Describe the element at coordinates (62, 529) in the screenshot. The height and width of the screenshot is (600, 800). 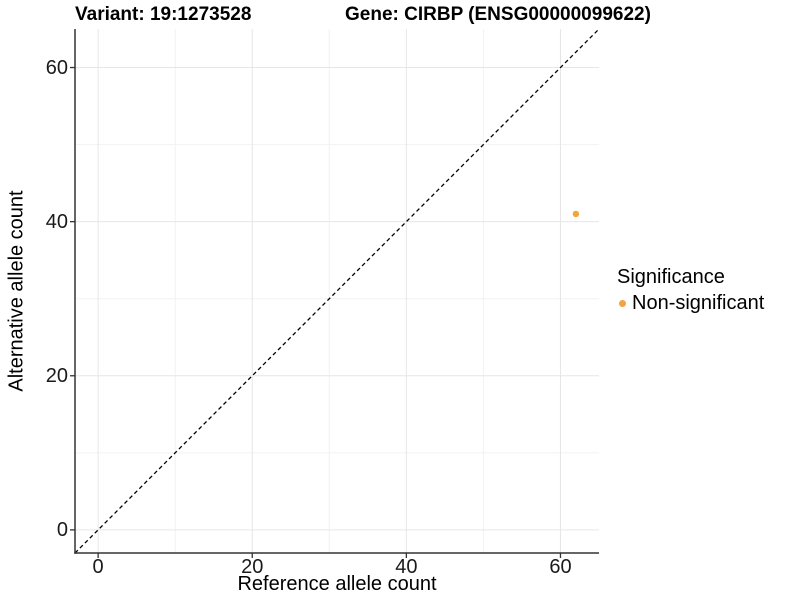
I see `y-tick-label: 0` at that location.